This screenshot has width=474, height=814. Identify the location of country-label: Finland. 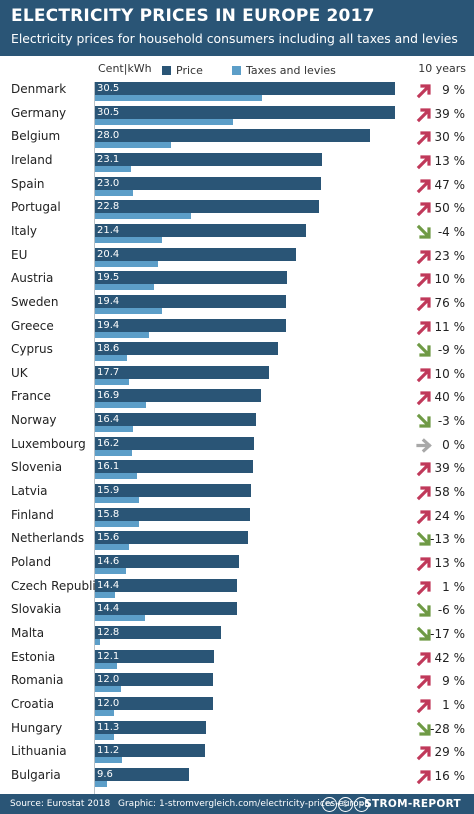
(32, 514).